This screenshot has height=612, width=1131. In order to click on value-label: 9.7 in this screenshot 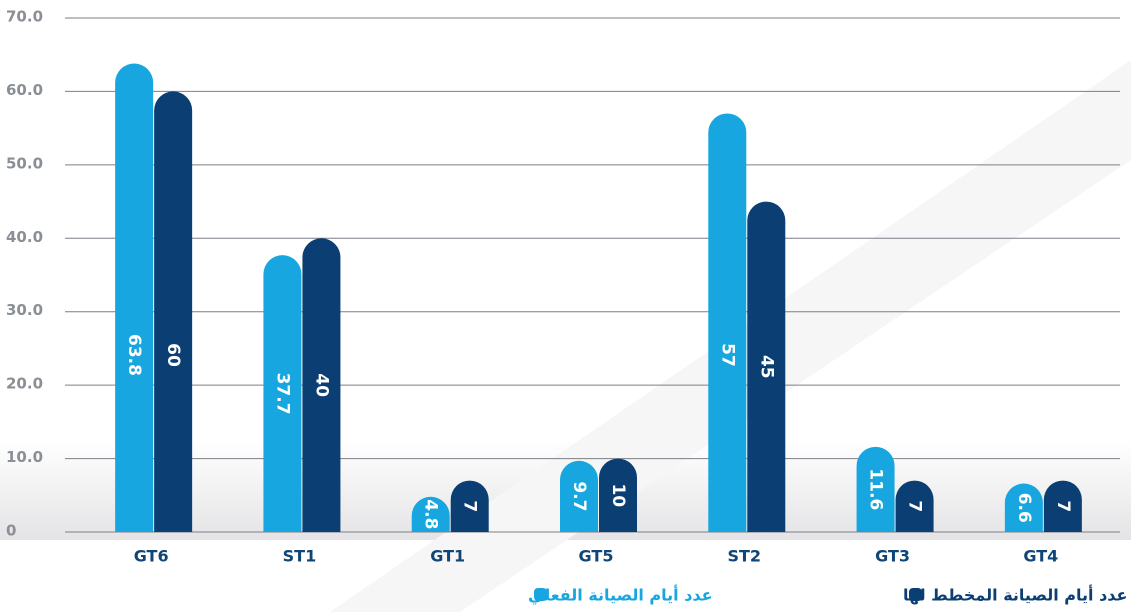, I will do `click(579, 496)`.